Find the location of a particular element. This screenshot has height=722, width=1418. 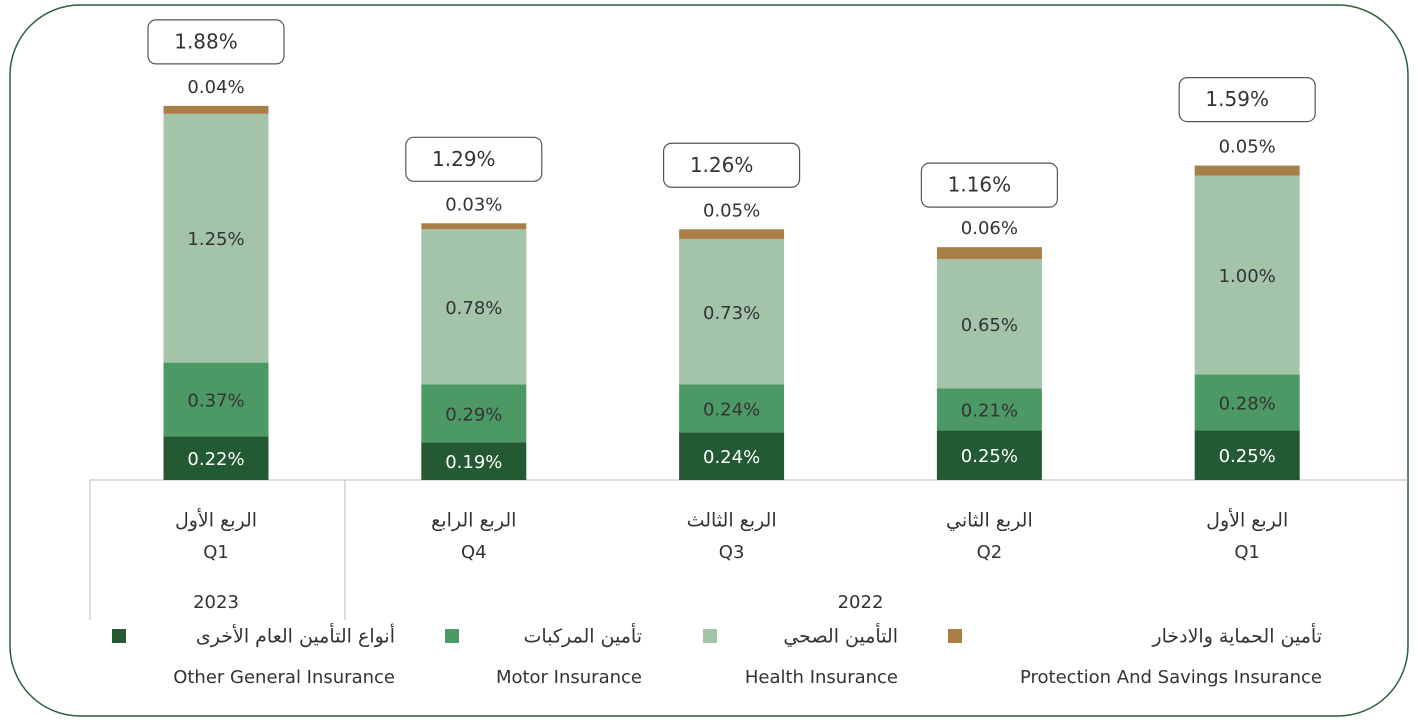

x-tick-label: الربع الرابع is located at coordinates (473, 521).